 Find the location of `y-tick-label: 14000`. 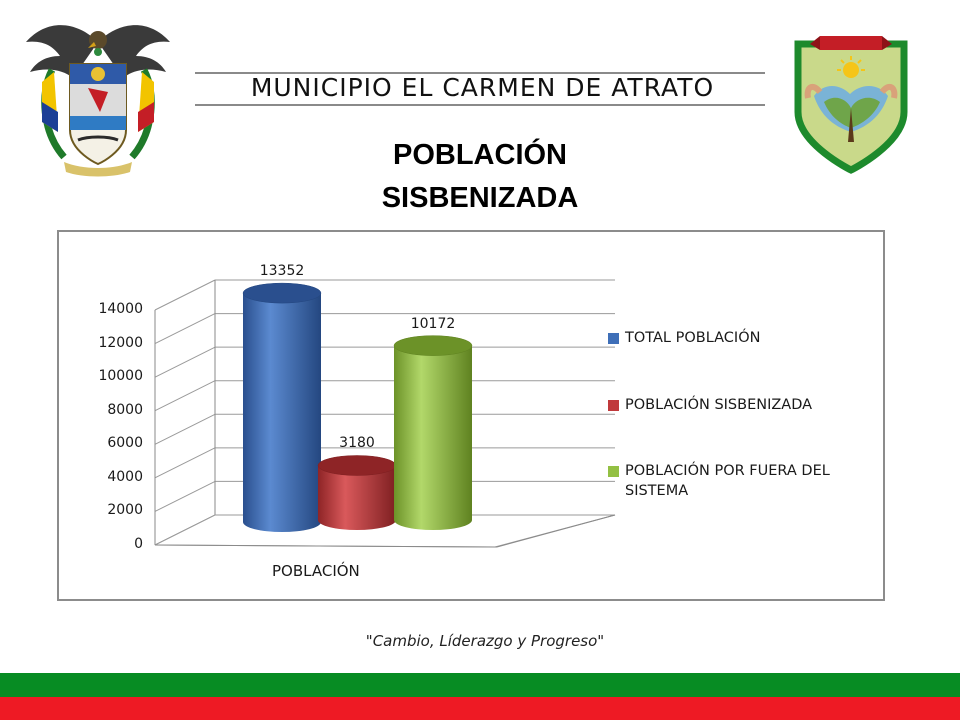

y-tick-label: 14000 is located at coordinates (120, 309).